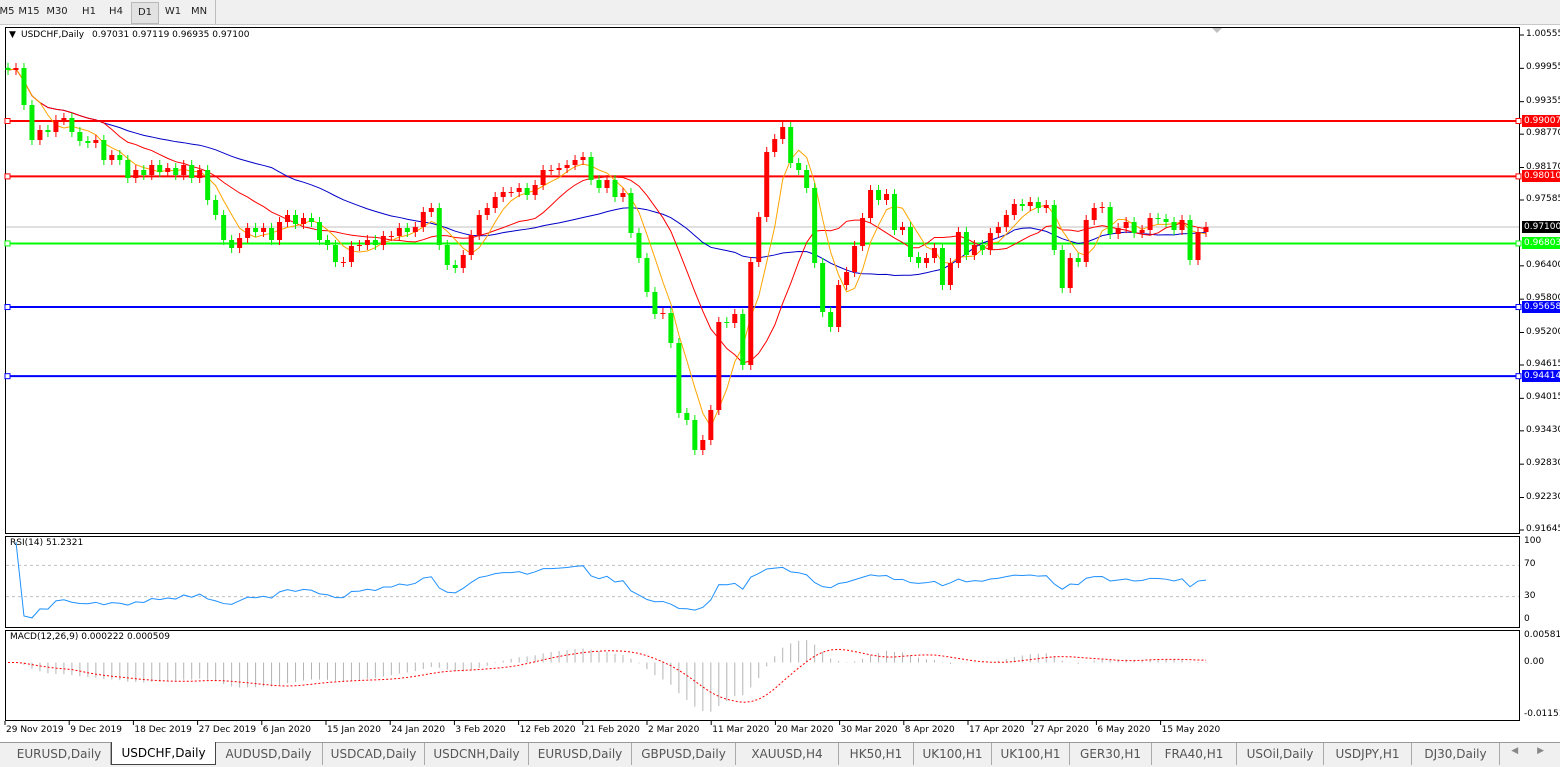 The height and width of the screenshot is (767, 1560). What do you see at coordinates (1456, 754) in the screenshot?
I see `chart-tab: DJ30,Daily` at bounding box center [1456, 754].